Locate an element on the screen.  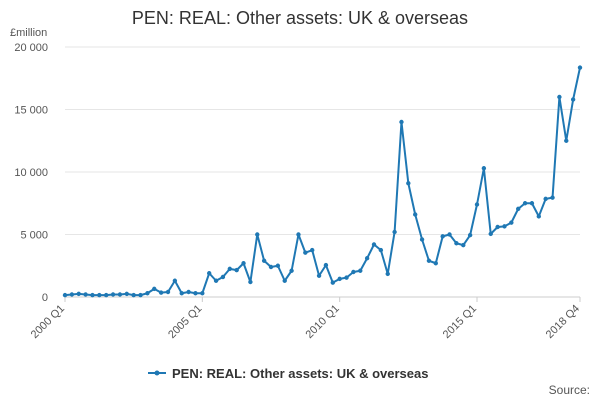
x-tick-label: 2005 Q1 is located at coordinates (185, 322).